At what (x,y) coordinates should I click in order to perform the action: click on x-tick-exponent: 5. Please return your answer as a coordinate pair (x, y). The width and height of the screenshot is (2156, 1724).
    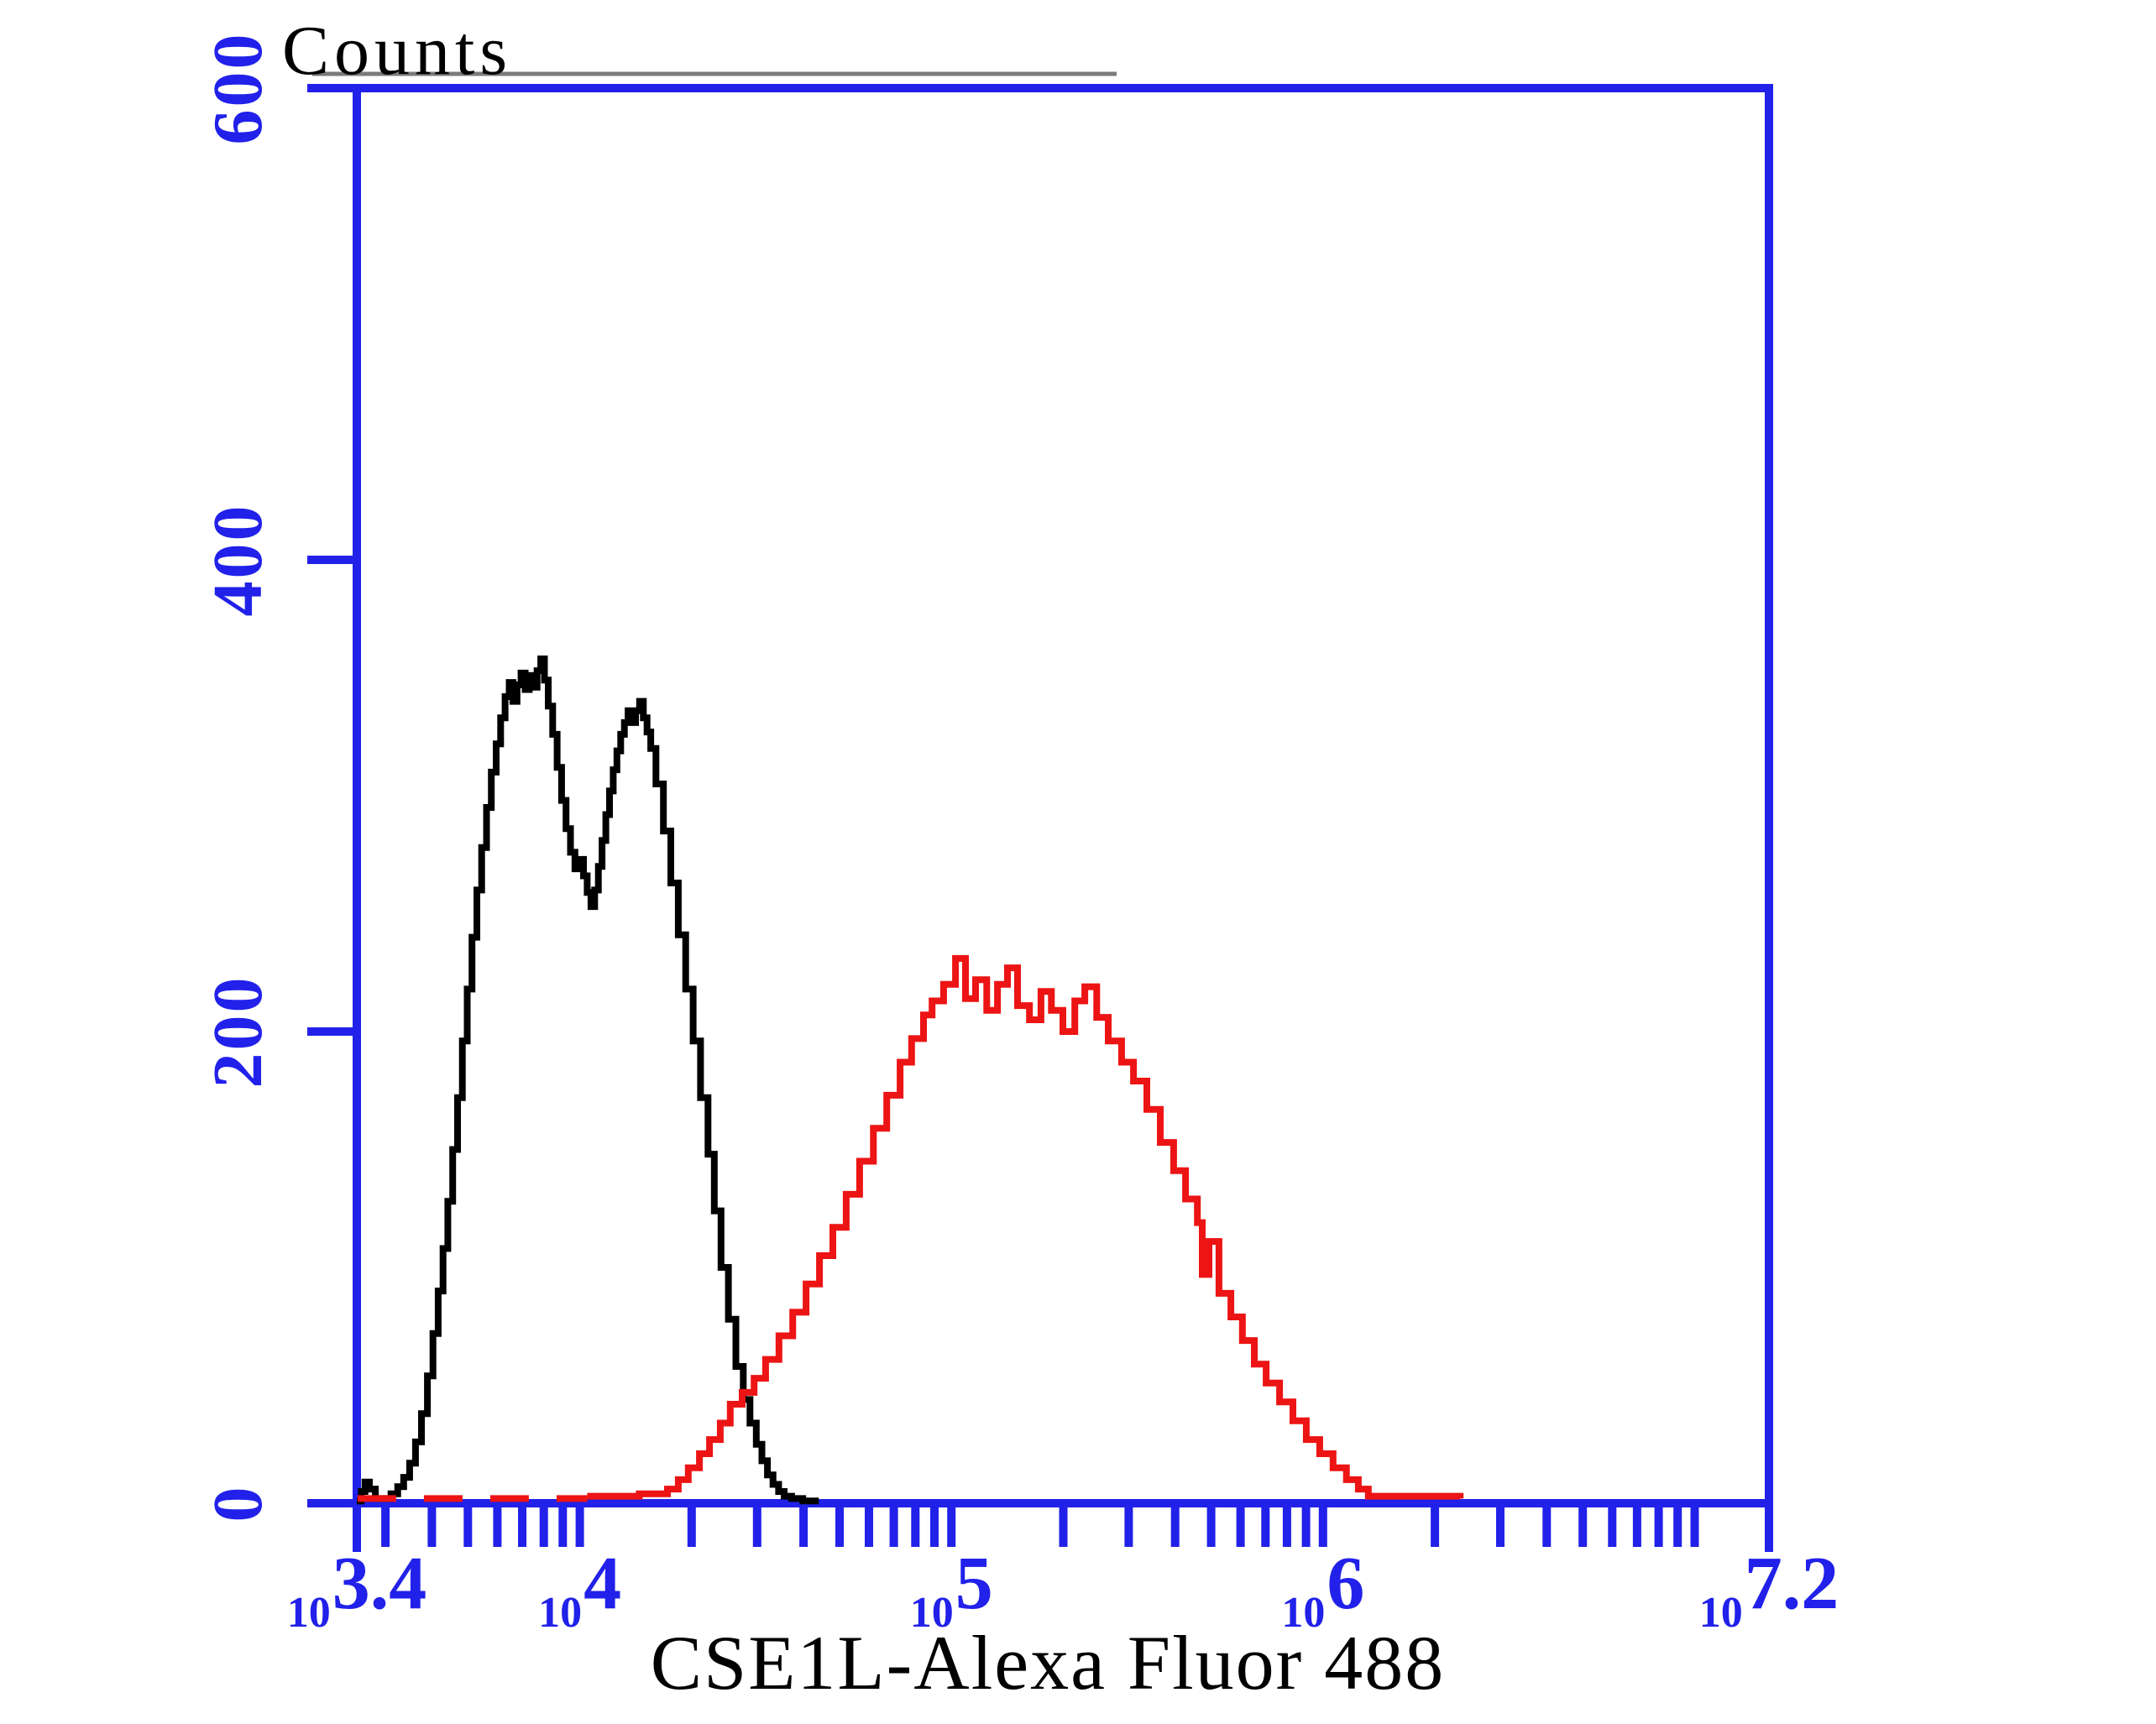
    Looking at the image, I should click on (974, 1583).